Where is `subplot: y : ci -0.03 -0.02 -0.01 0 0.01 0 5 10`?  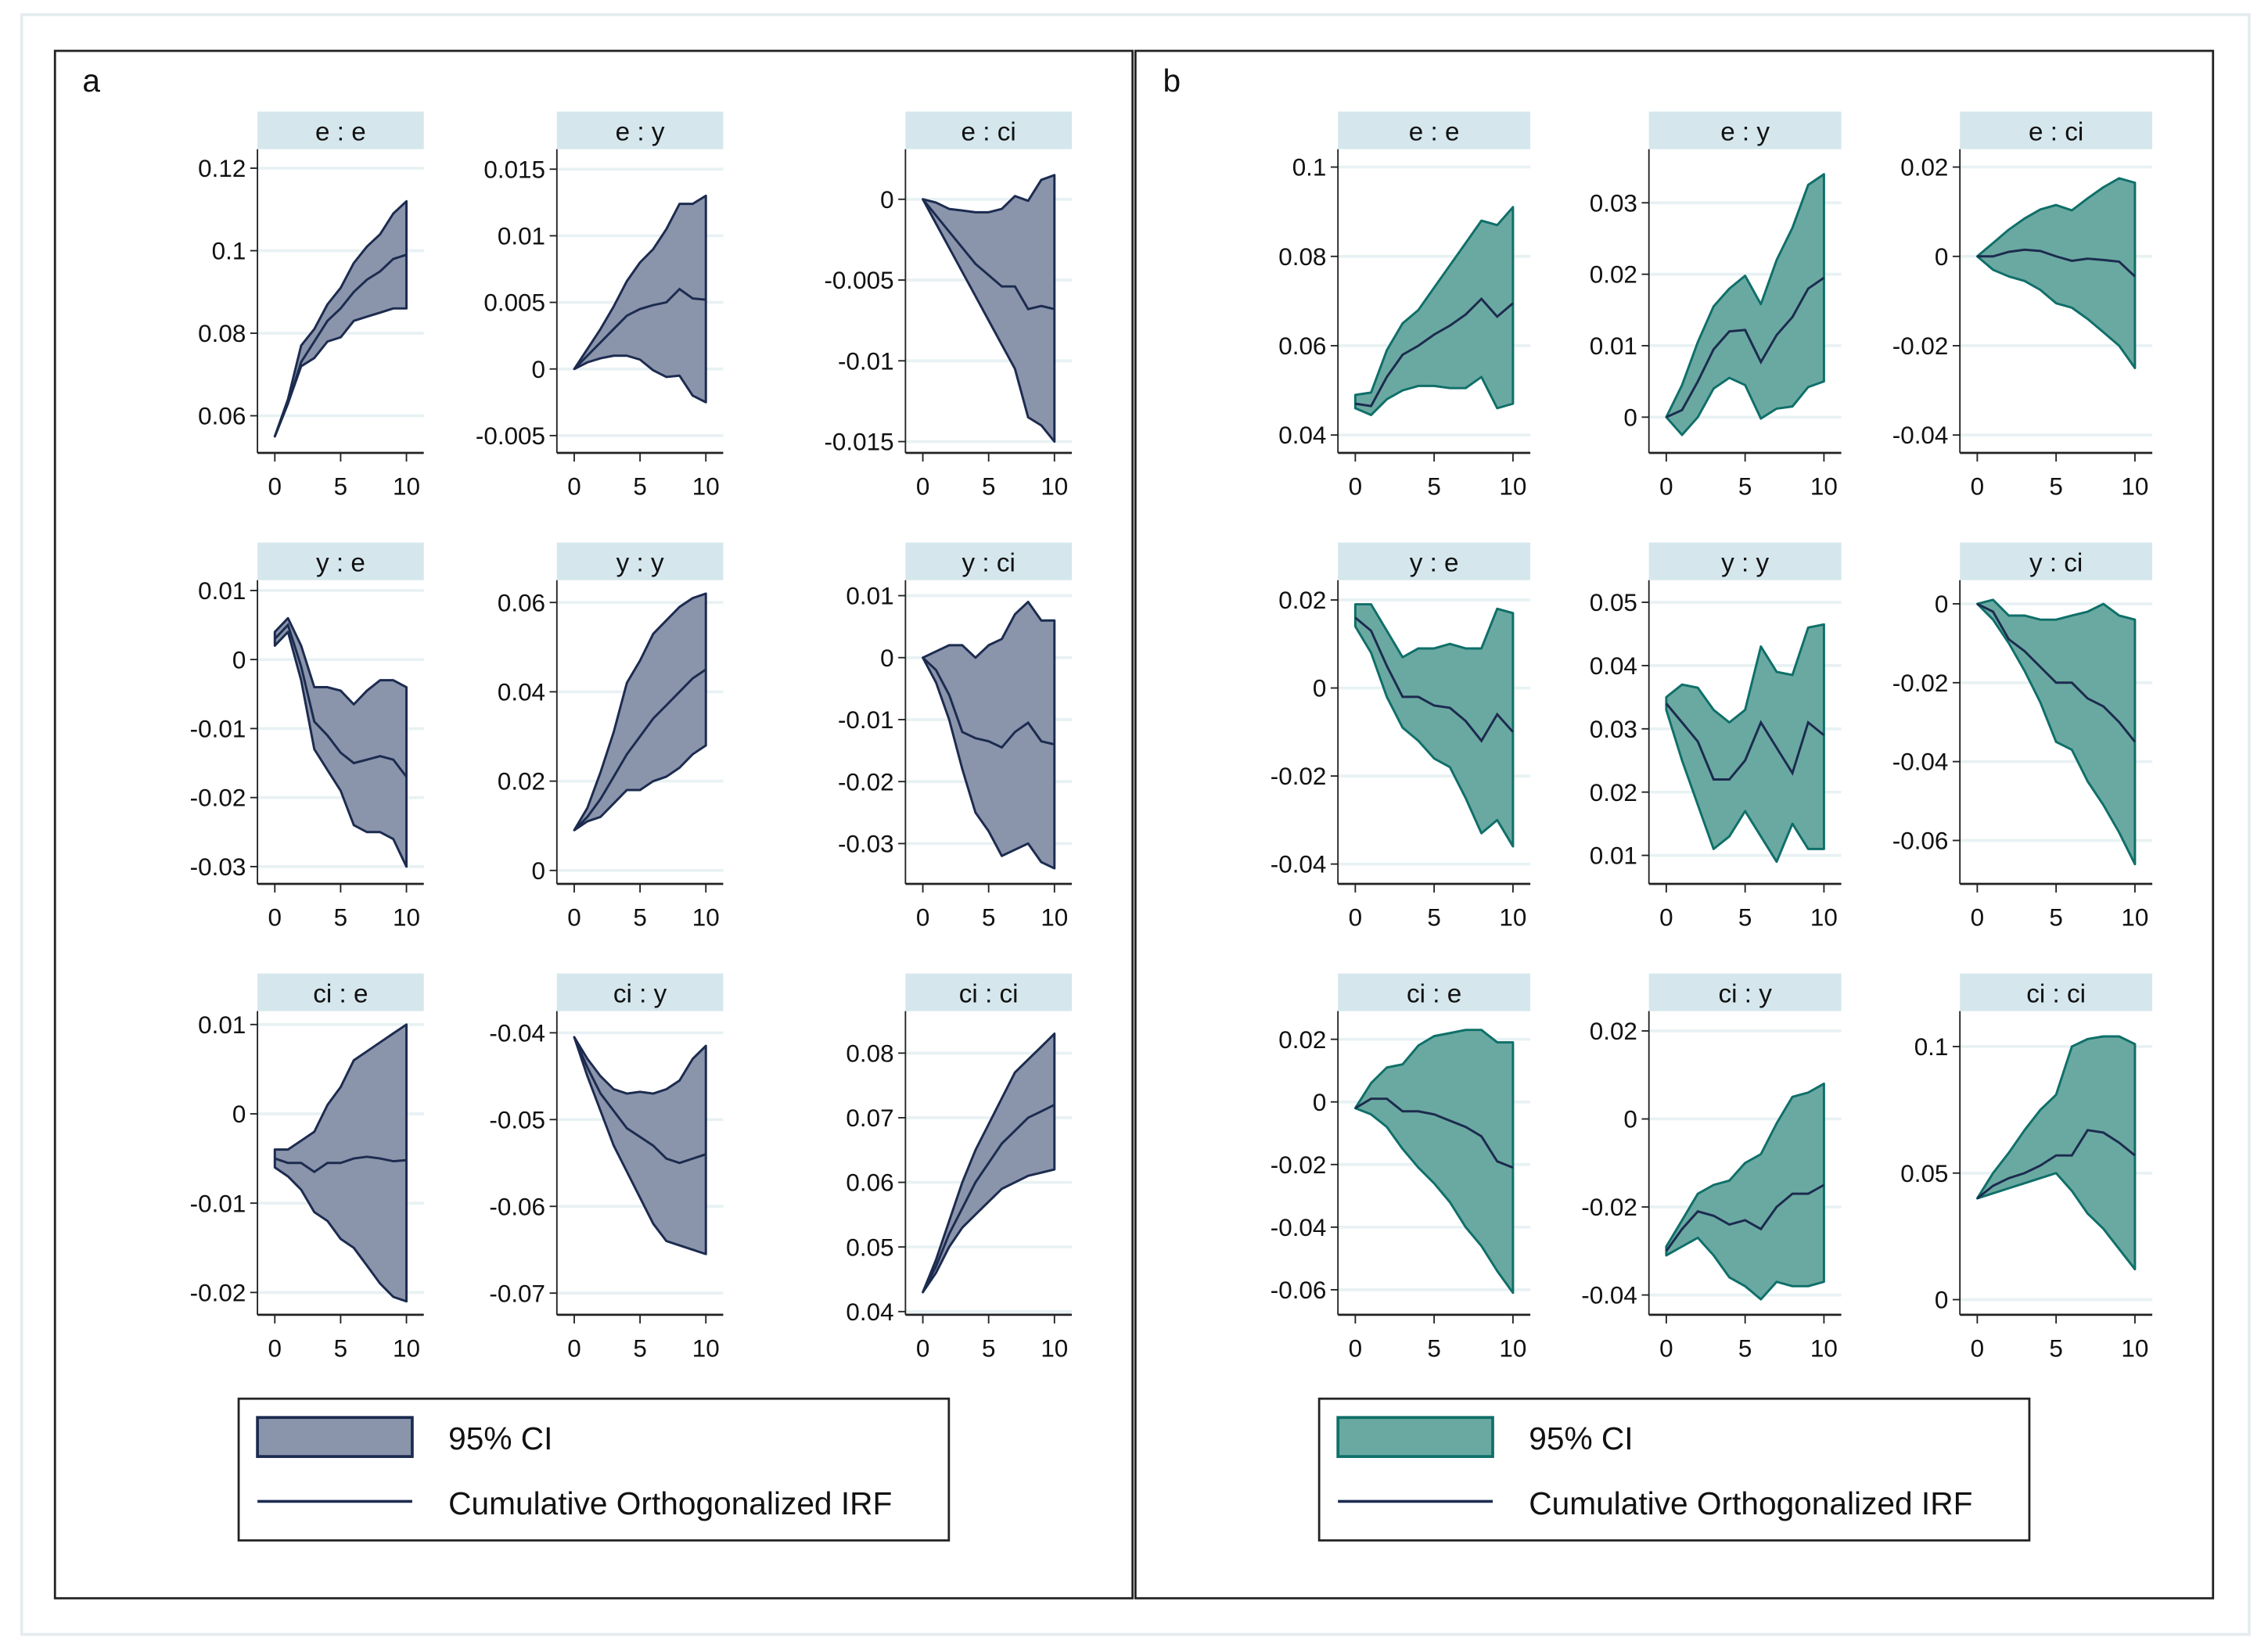
subplot: y : ci -0.03 -0.02 -0.01 0 0.01 0 5 10 is located at coordinates (955, 737).